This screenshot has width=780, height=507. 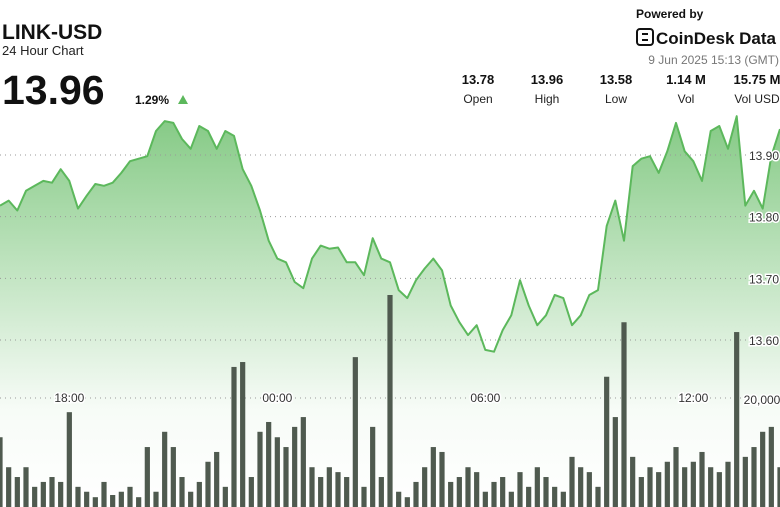 What do you see at coordinates (485, 398) in the screenshot?
I see `x-tick-label: 06:00` at bounding box center [485, 398].